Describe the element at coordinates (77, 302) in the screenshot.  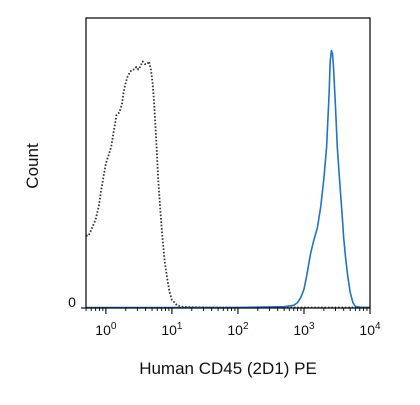
I see `y-ticks-layer: 0` at that location.